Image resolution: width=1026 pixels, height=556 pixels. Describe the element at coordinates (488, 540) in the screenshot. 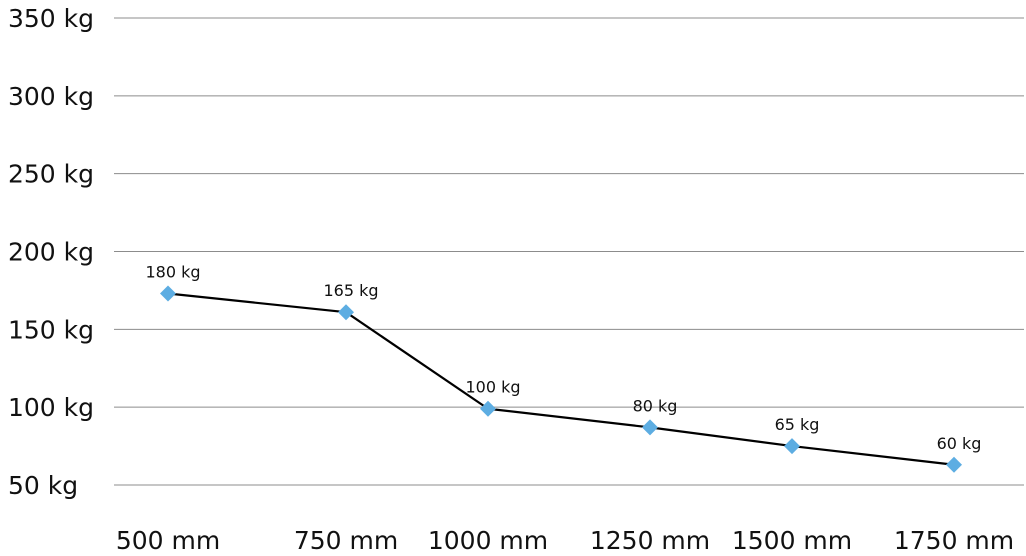

I see `x-tick-label: 1000 mm` at that location.